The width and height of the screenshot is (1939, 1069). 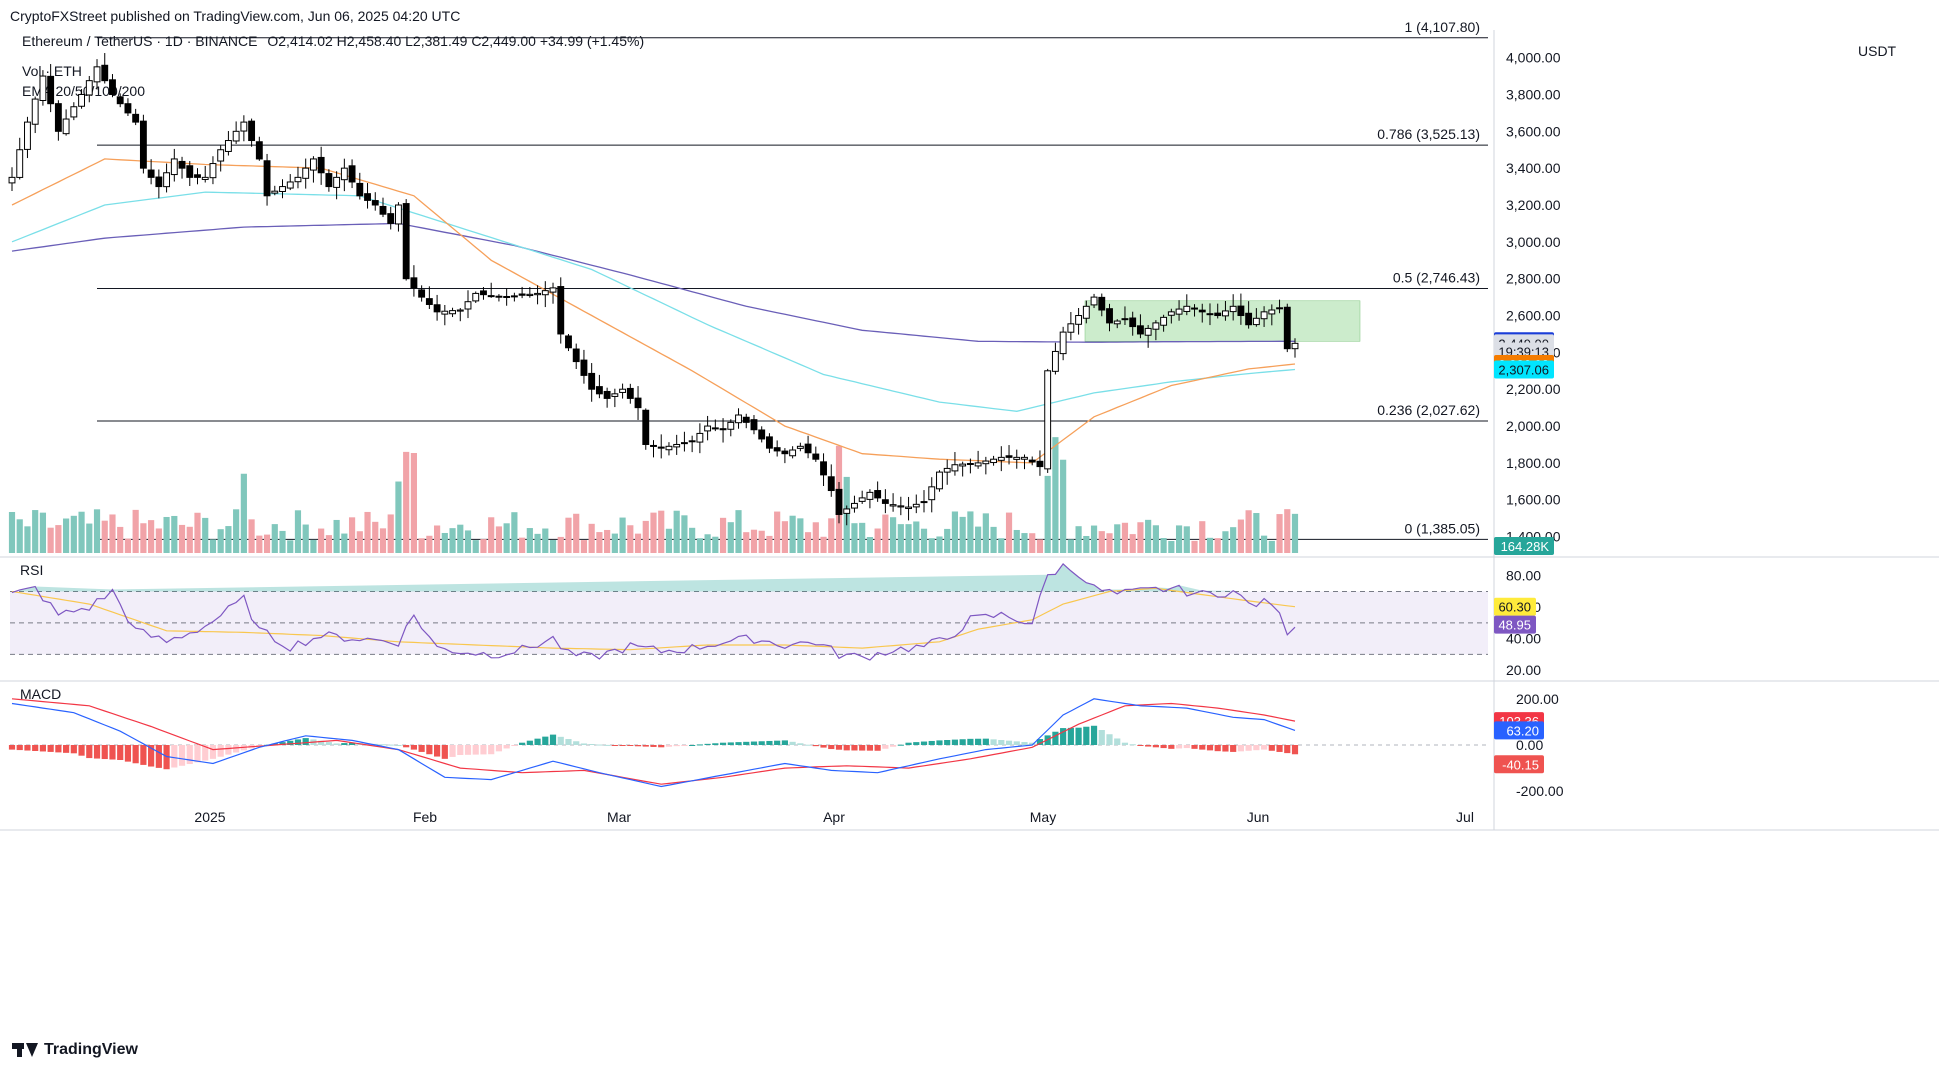 What do you see at coordinates (1258, 817) in the screenshot?
I see `time-axis-tick: Jun` at bounding box center [1258, 817].